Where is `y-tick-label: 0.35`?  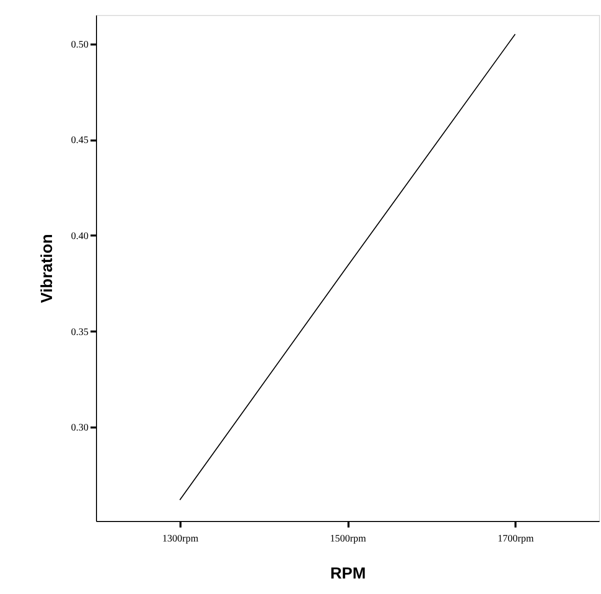 y-tick-label: 0.35 is located at coordinates (79, 332).